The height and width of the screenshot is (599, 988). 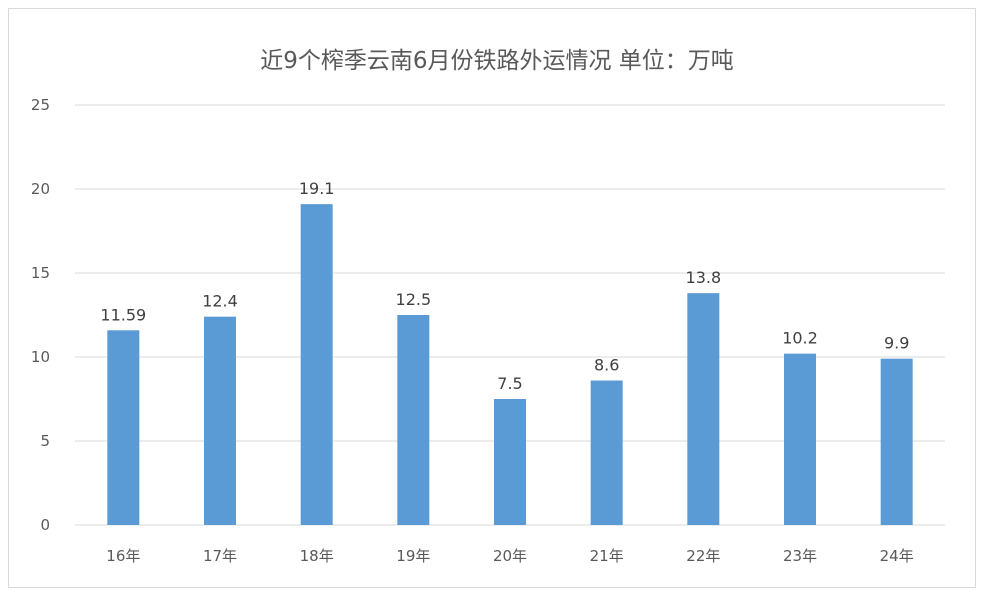 I want to click on data-label: 12.4, so click(x=220, y=301).